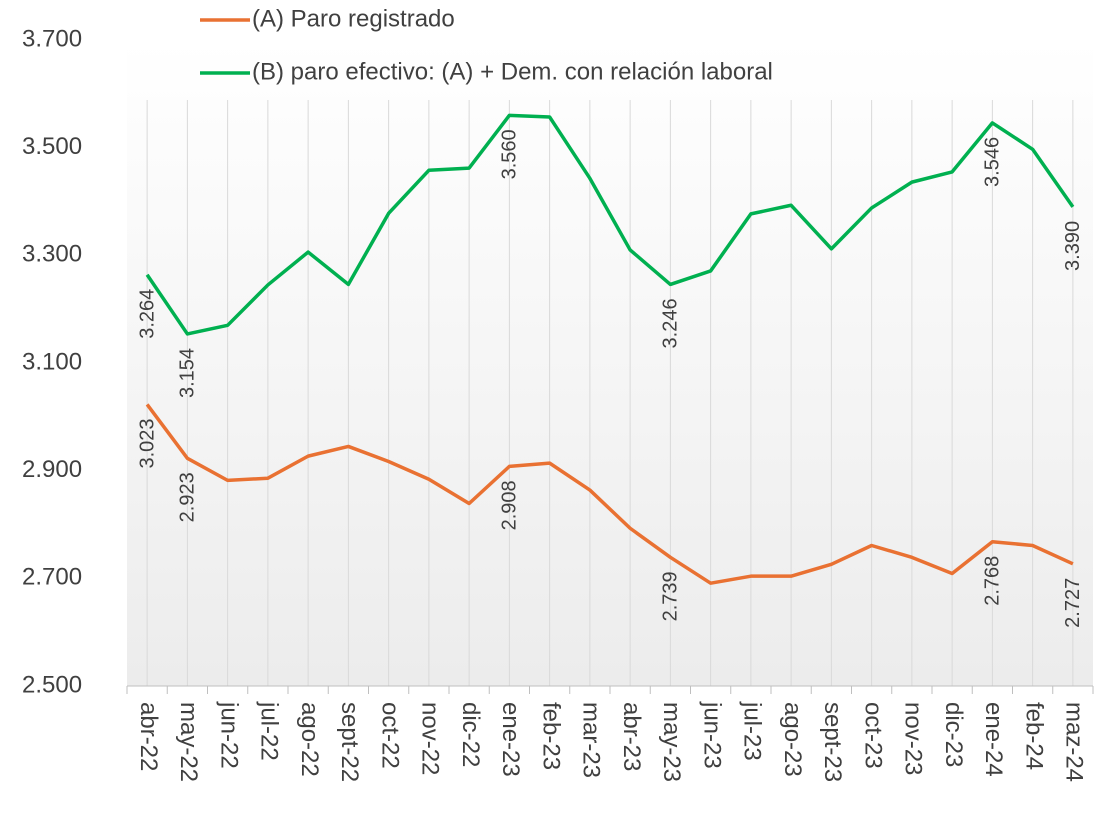 This screenshot has width=1106, height=814. I want to click on x-tick-label: abr-22, so click(148, 736).